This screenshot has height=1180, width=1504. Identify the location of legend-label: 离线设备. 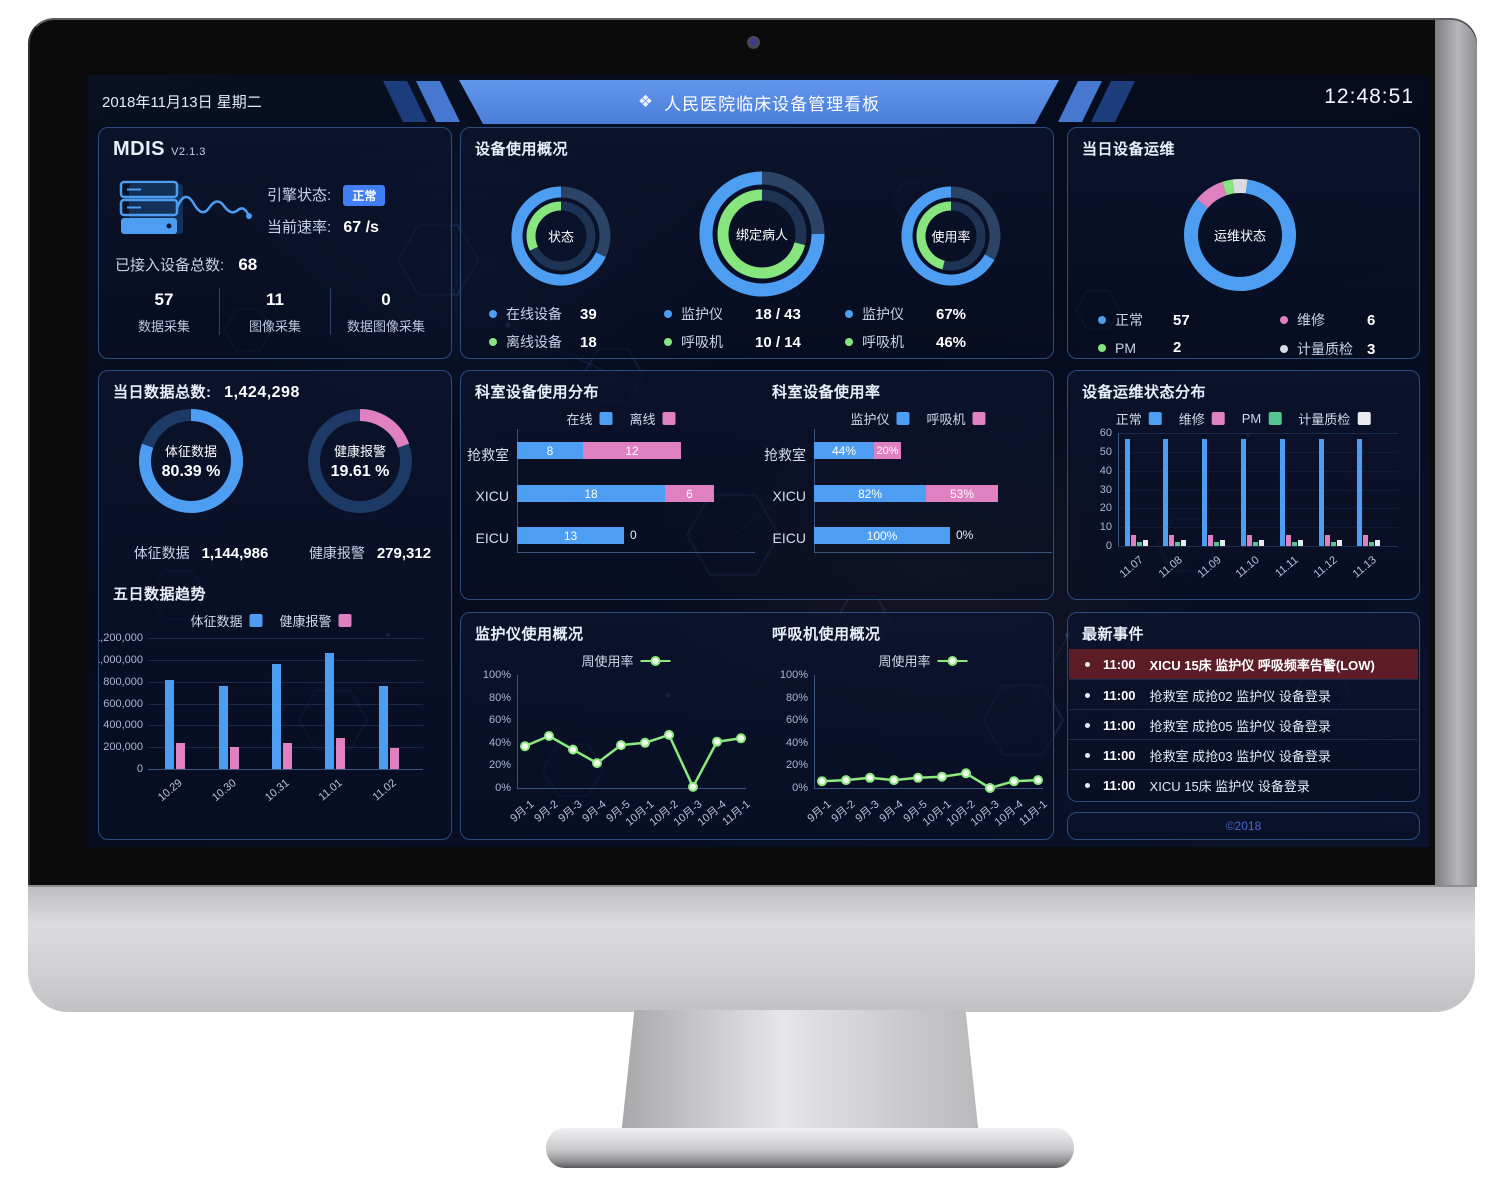
(534, 342).